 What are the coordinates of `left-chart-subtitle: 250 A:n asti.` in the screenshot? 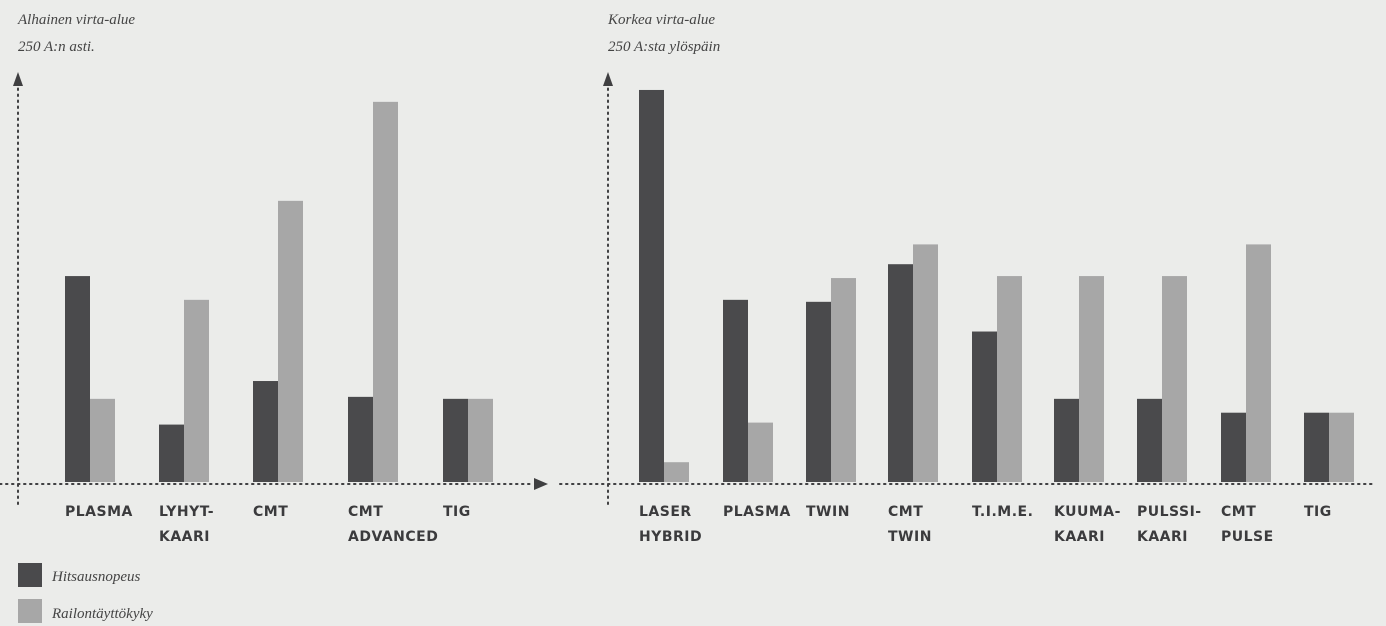 It's located at (56, 47).